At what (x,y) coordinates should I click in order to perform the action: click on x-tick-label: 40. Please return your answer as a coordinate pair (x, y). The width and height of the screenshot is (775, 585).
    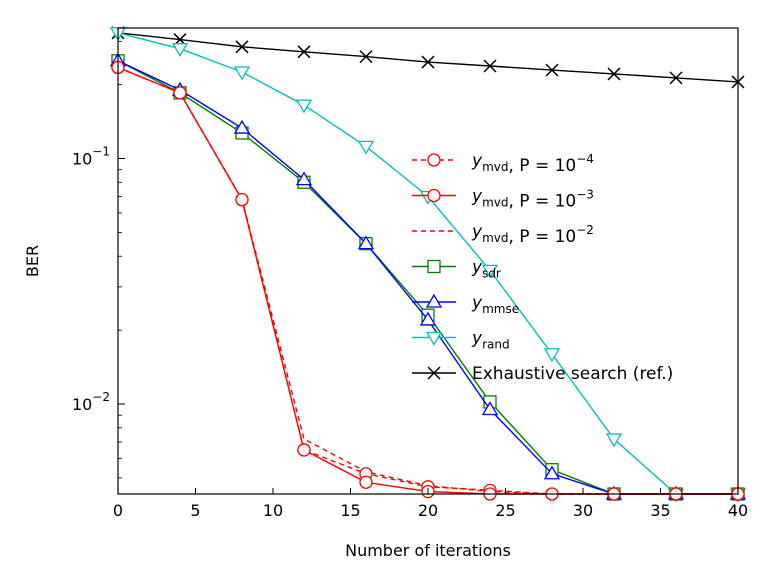
    Looking at the image, I should click on (738, 510).